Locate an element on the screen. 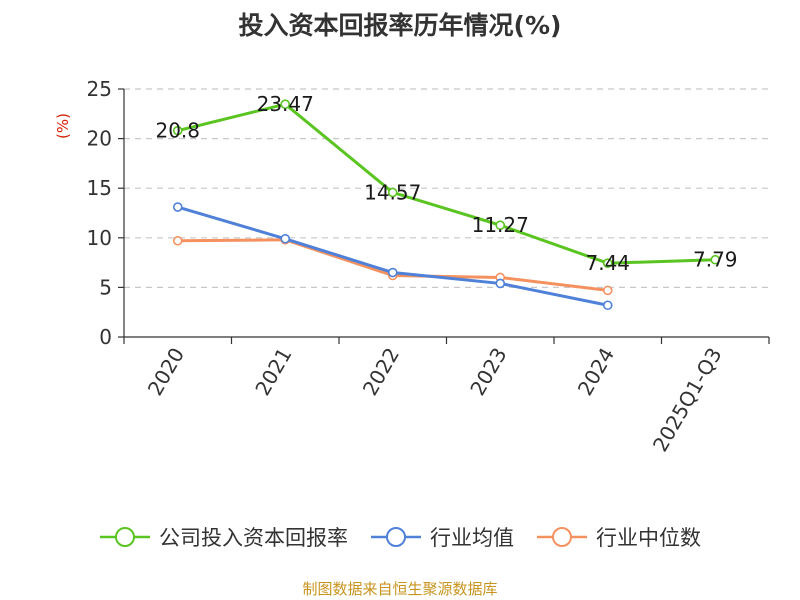 Image resolution: width=800 pixels, height=600 pixels. data-label: 23.47 is located at coordinates (285, 104).